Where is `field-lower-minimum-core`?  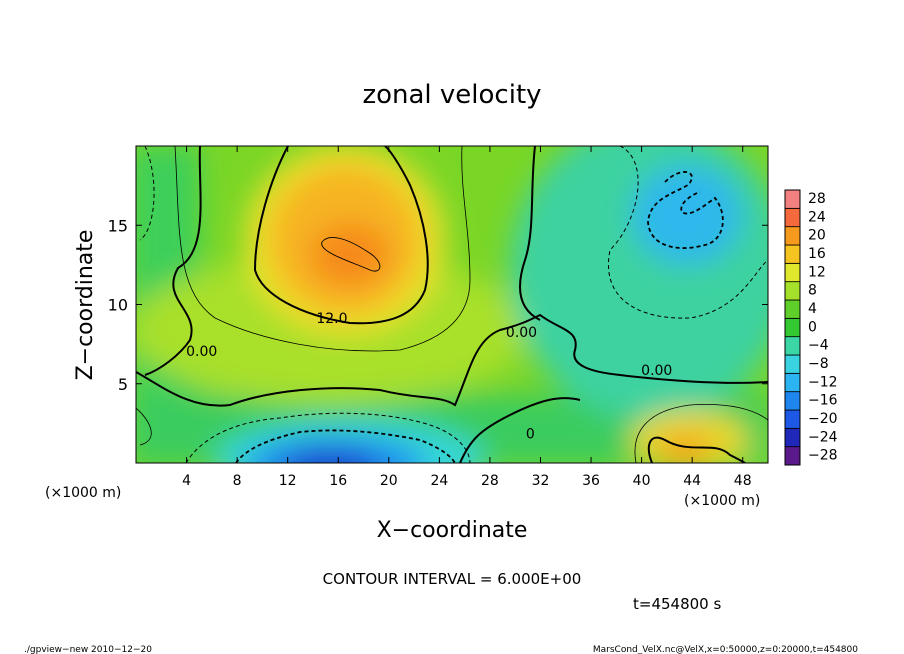
field-lower-minimum-core is located at coordinates (330, 456).